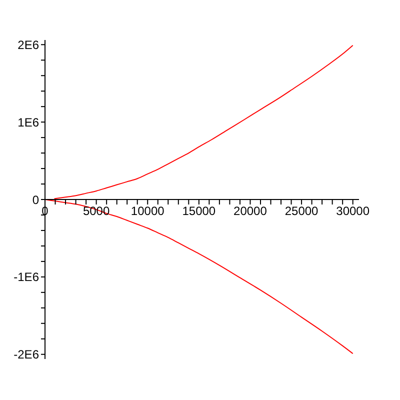 The image size is (400, 400). What do you see at coordinates (27, 355) in the screenshot?
I see `y-tick-label: -2E6` at bounding box center [27, 355].